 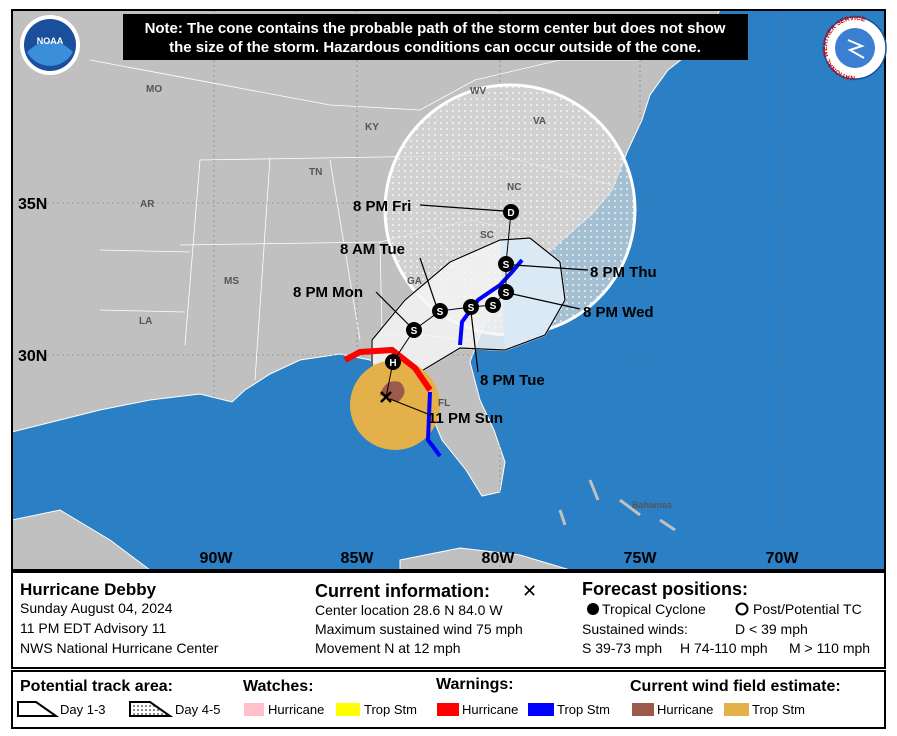 I want to click on storm-name: Hurricane Debby, so click(x=88, y=589).